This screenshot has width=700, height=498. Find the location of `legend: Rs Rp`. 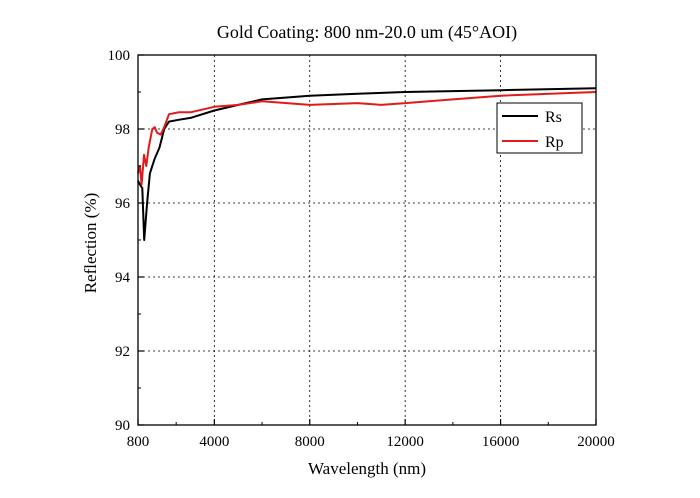

legend: Rs Rp is located at coordinates (539, 128).